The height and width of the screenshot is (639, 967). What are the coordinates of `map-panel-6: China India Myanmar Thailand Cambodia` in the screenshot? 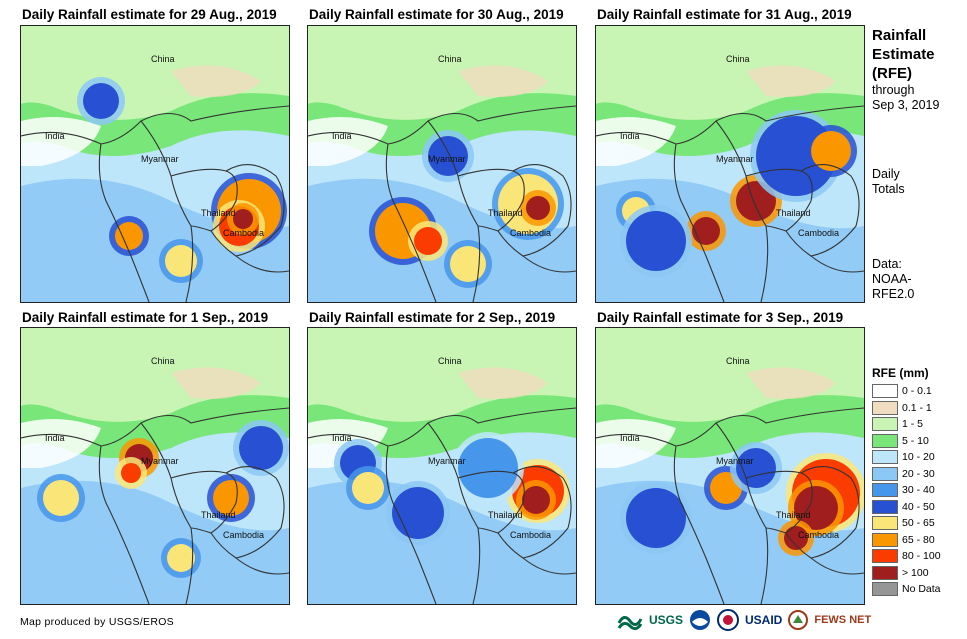 It's located at (730, 466).